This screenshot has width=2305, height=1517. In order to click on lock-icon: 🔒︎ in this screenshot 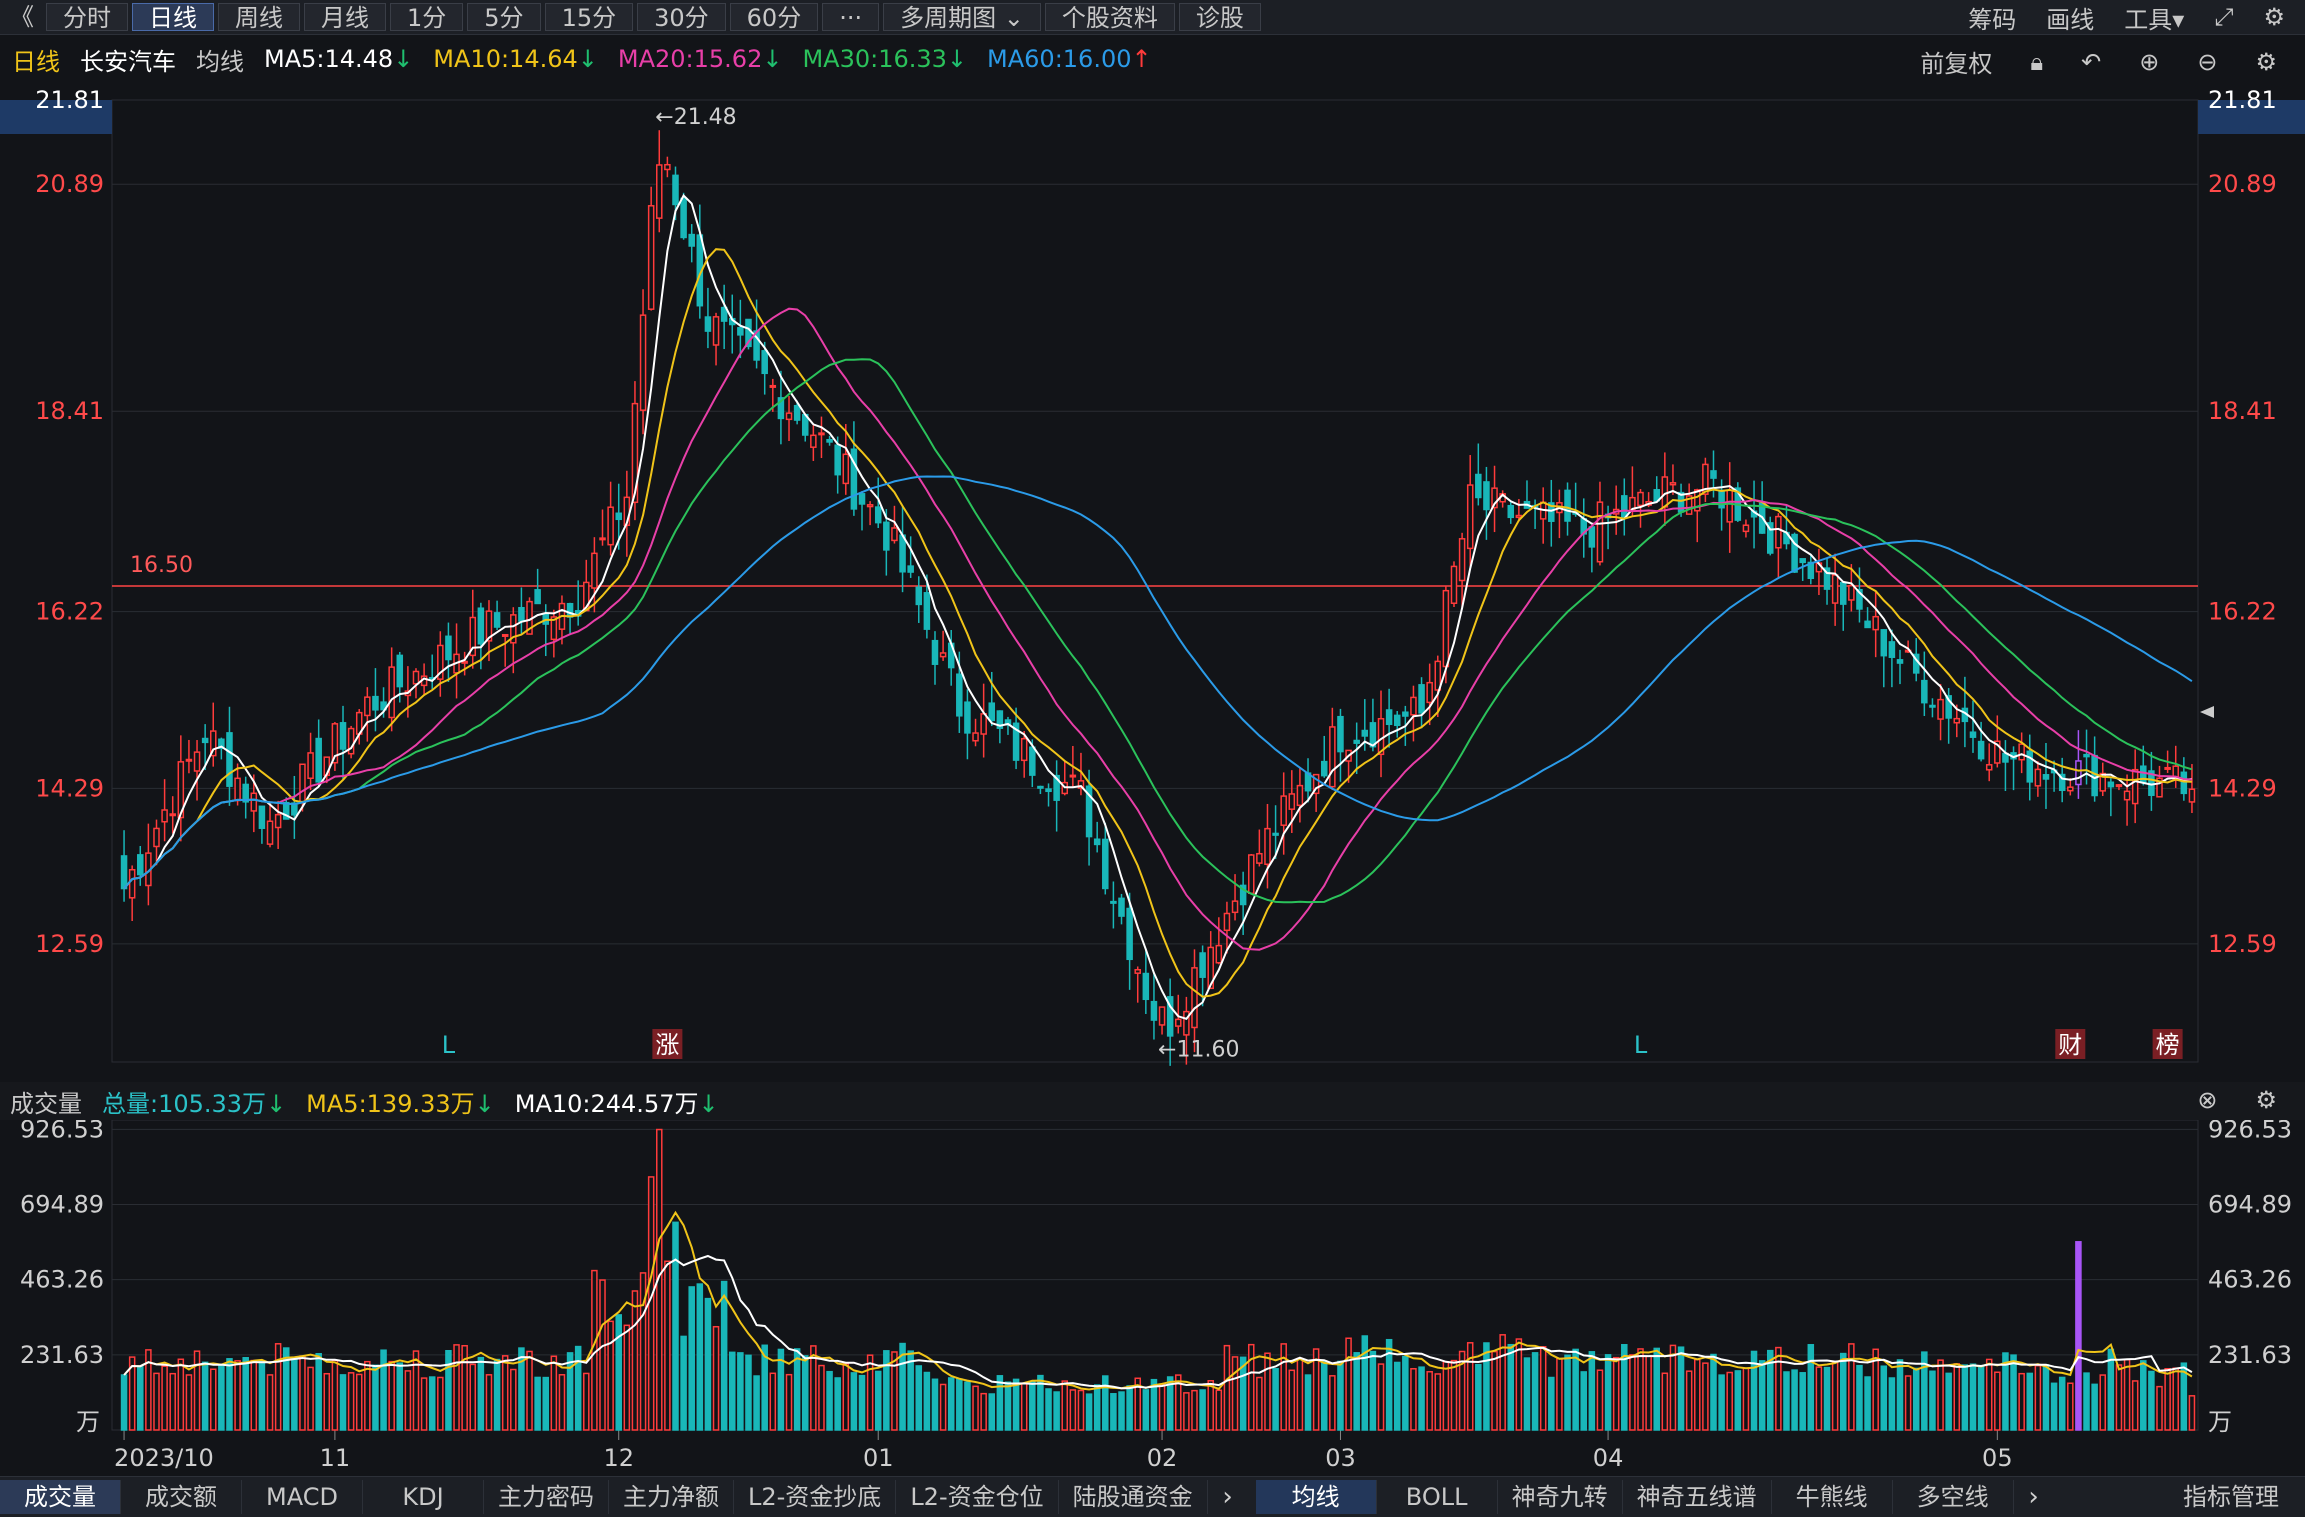, I will do `click(2037, 61)`.